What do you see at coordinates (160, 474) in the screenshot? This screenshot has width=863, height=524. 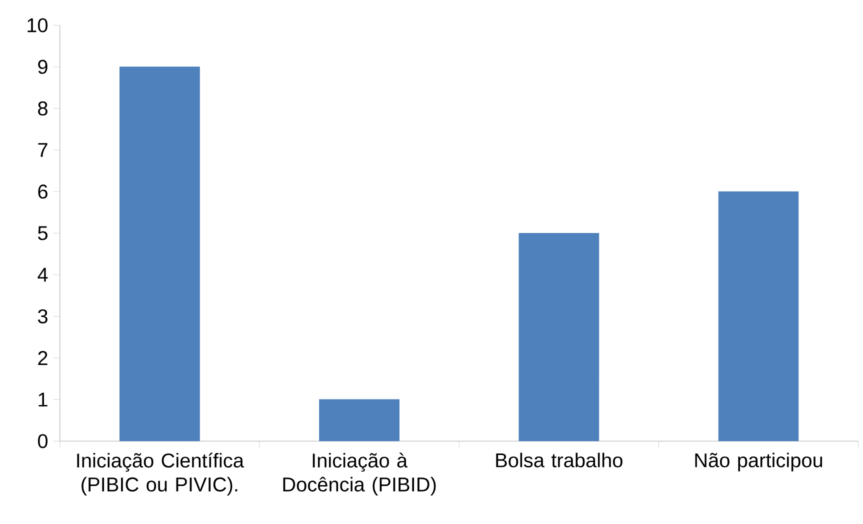 I see `x-tick-label: Iniciação Científica (PIBIC ou PIVIC).` at bounding box center [160, 474].